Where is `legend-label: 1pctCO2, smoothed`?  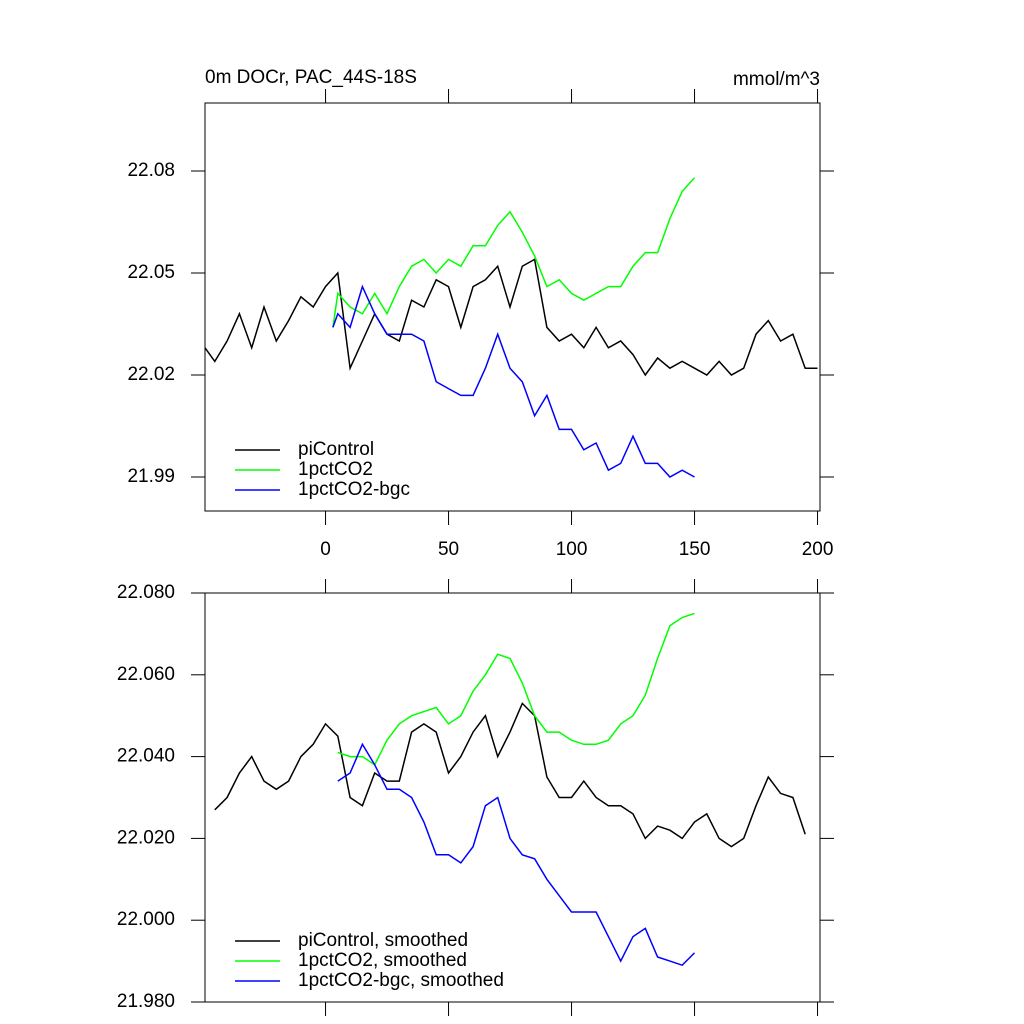
legend-label: 1pctCO2, smoothed is located at coordinates (382, 960).